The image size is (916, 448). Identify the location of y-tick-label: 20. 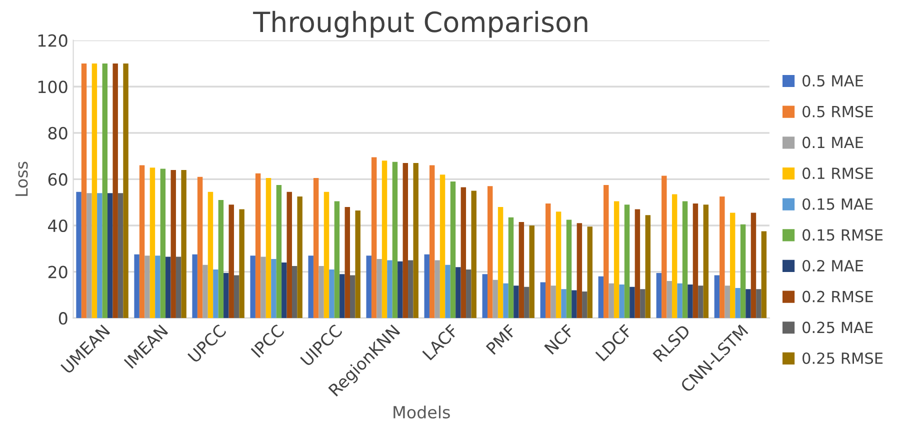
(58, 272).